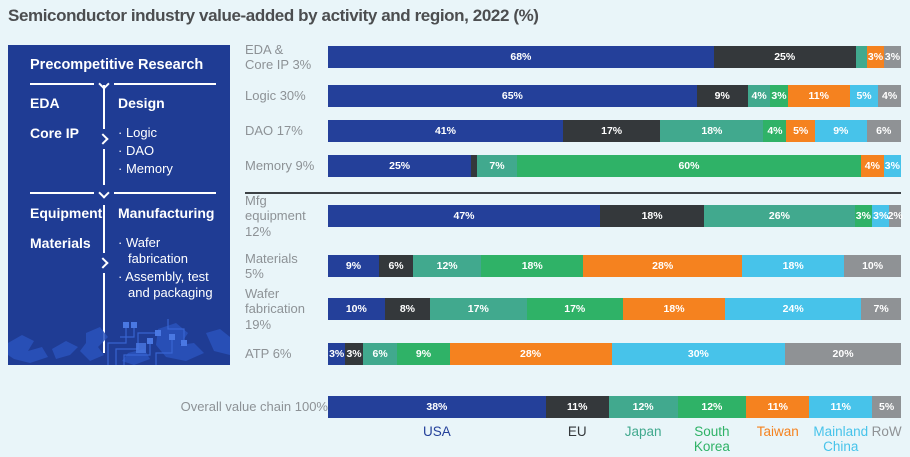  What do you see at coordinates (521, 57) in the screenshot?
I see `segment-usa: 68%` at bounding box center [521, 57].